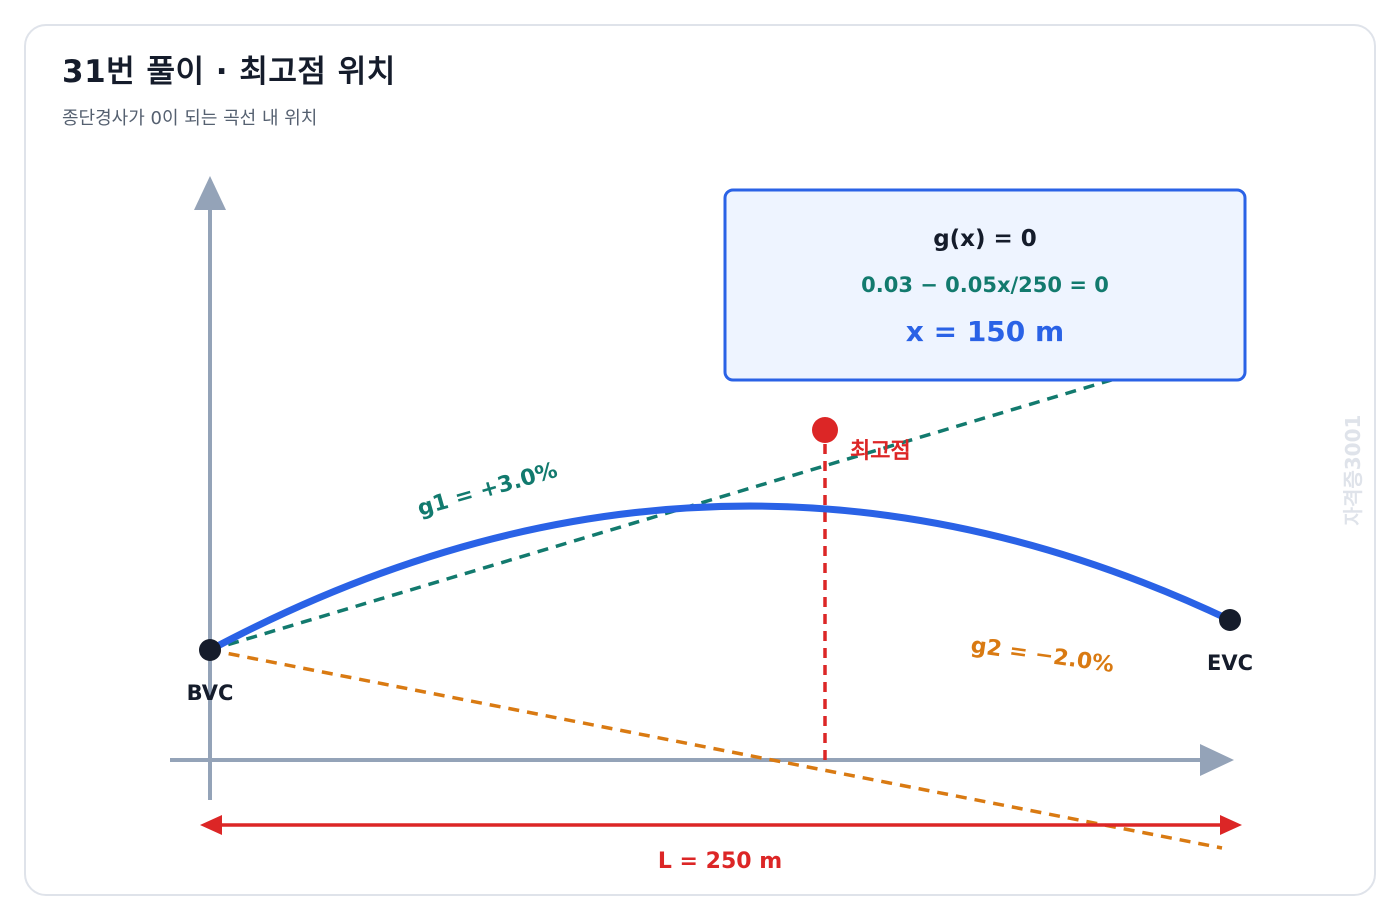  I want to click on formula-line-3: x = 150 m, so click(985, 331).